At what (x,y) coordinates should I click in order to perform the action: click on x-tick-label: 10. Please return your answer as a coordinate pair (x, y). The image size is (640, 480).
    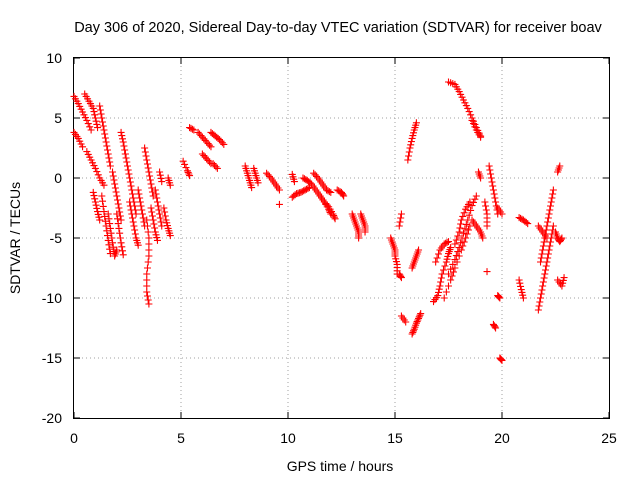
    Looking at the image, I should click on (288, 438).